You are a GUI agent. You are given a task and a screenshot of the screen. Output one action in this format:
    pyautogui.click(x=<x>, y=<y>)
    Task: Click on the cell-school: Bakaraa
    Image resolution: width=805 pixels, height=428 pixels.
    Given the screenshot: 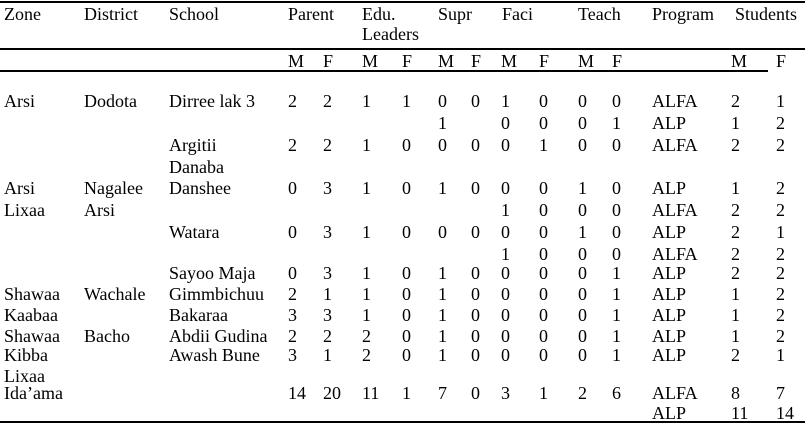 What is the action you would take?
    pyautogui.click(x=198, y=315)
    